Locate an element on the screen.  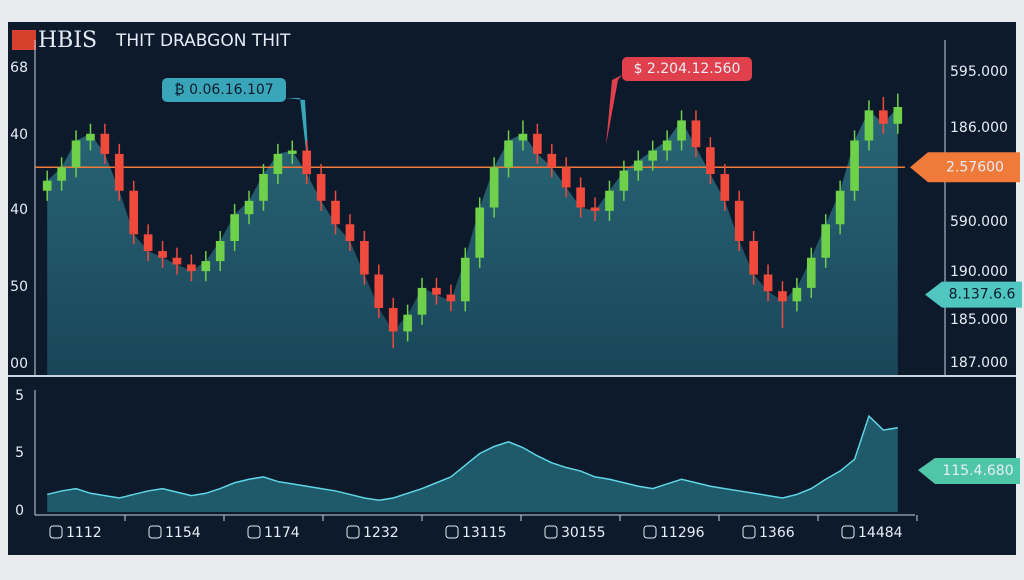
x-label: 1112 is located at coordinates (84, 533).